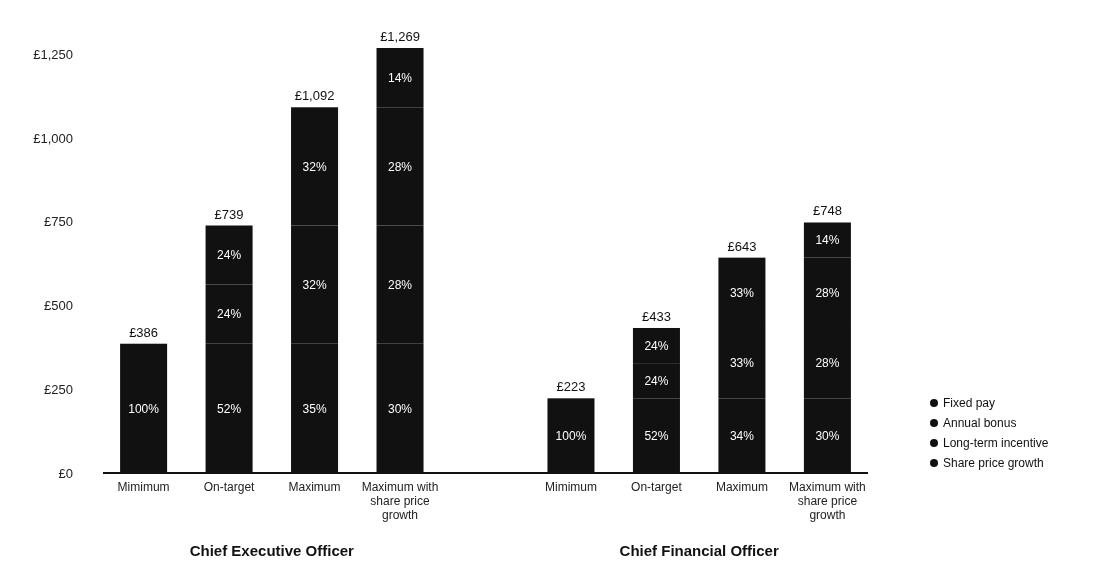 Image resolution: width=1097 pixels, height=571 pixels. Describe the element at coordinates (58, 222) in the screenshot. I see `y-tick-label: £750` at that location.